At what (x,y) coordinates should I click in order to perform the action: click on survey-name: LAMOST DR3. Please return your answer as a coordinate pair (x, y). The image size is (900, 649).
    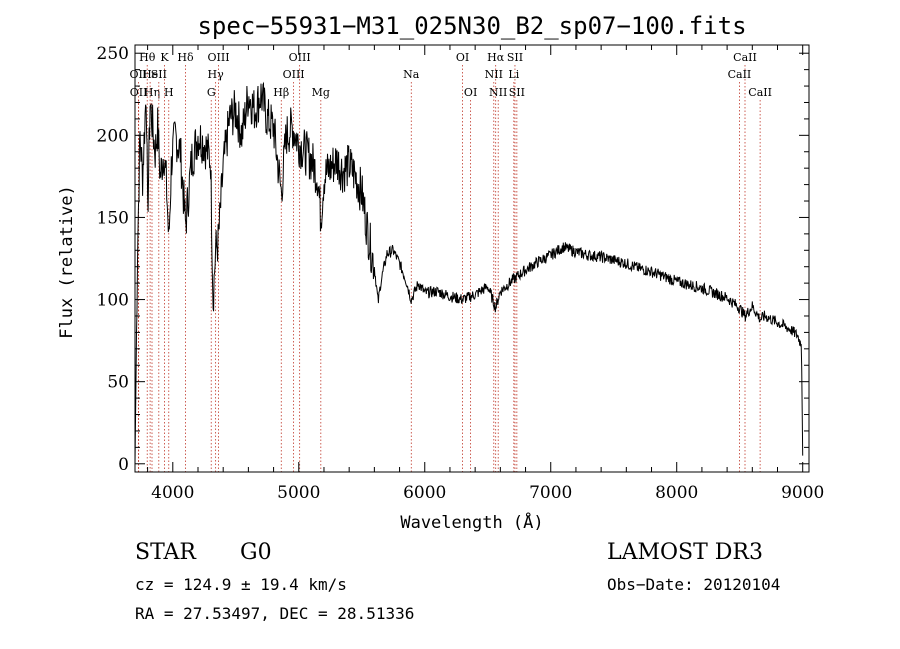
    Looking at the image, I should click on (685, 552).